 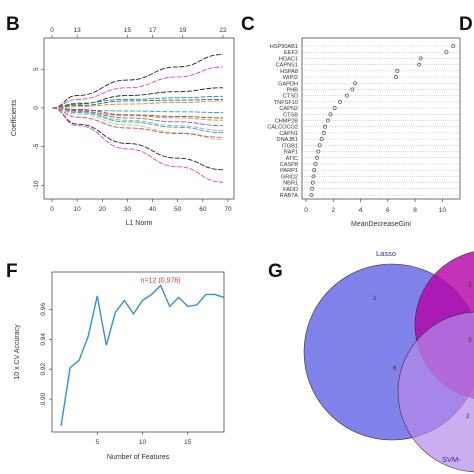 I want to click on plot-frame-c, so click(x=381, y=118).